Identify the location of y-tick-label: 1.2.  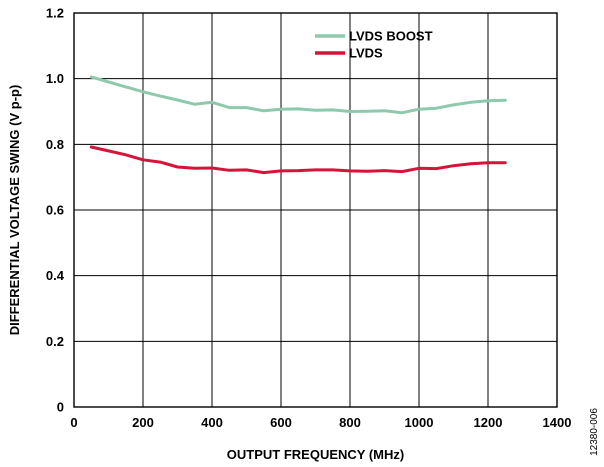
(55, 13).